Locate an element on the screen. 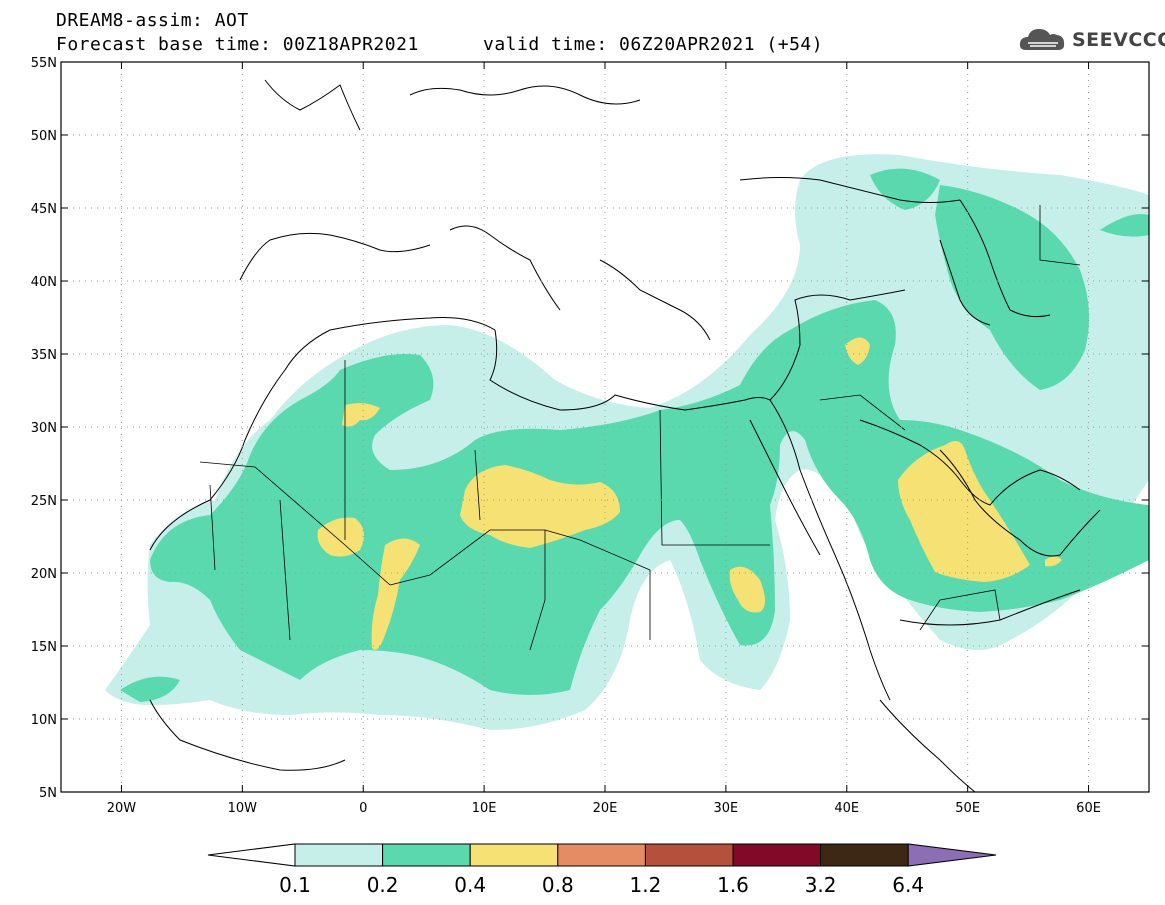 This screenshot has height=905, width=1165. lat-label: 5N is located at coordinates (48, 793).